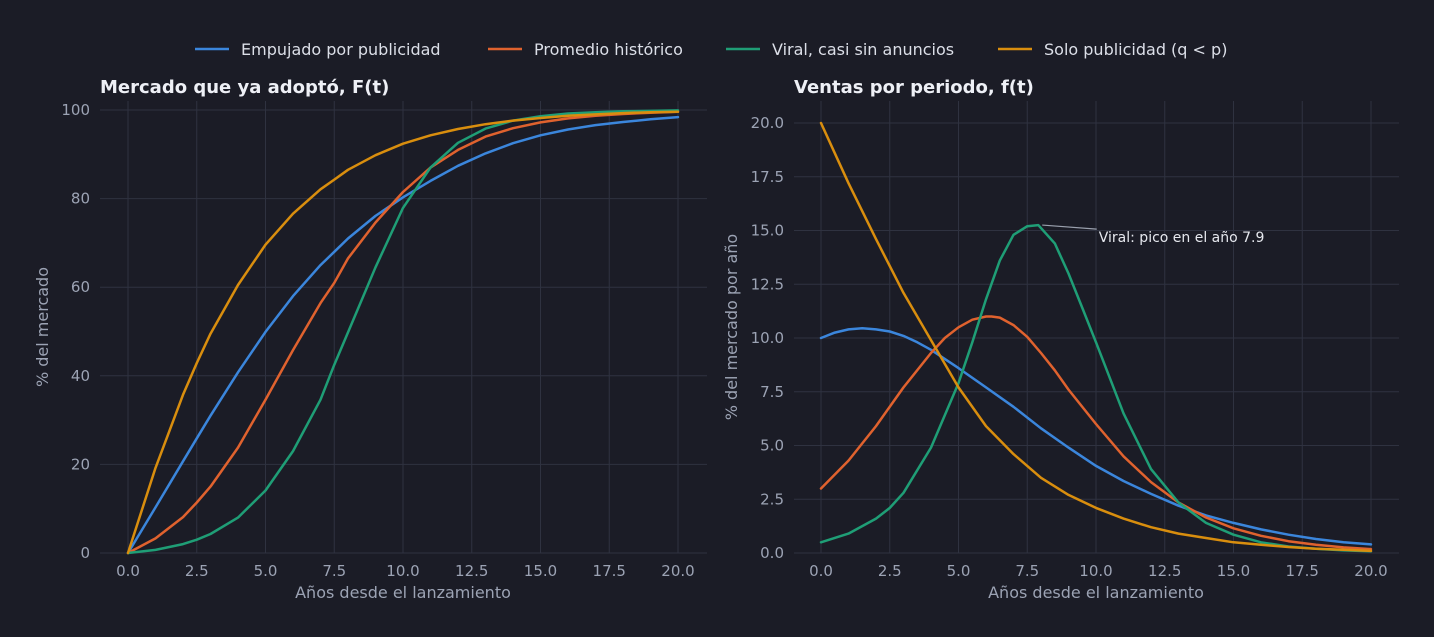 The width and height of the screenshot is (1434, 637). I want to click on left-y-axis-label: % del mercado, so click(42, 327).